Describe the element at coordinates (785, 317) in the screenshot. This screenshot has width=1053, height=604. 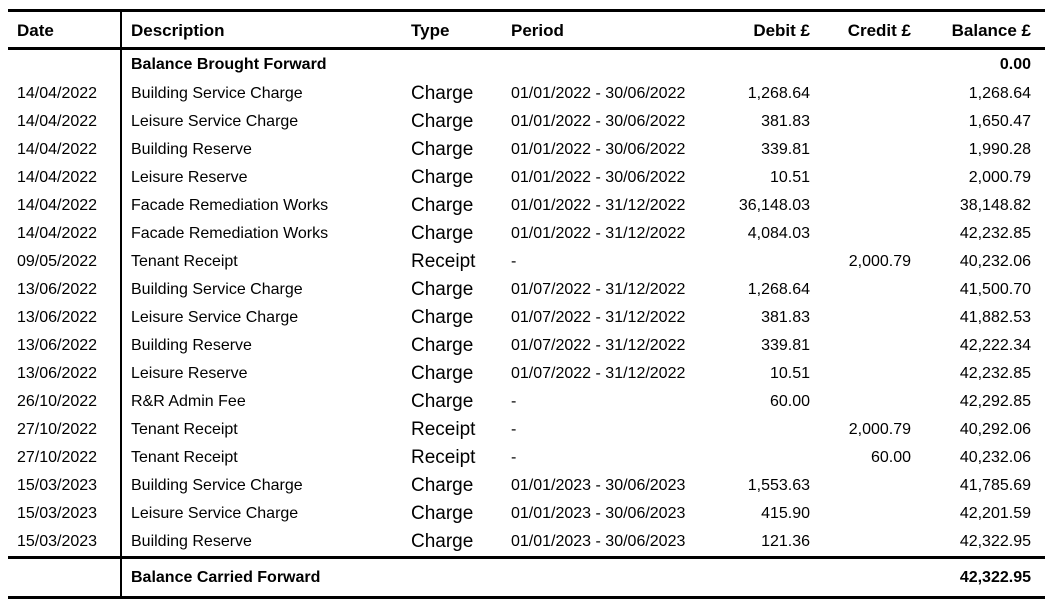
I see `cell-debit: 381.83` at that location.